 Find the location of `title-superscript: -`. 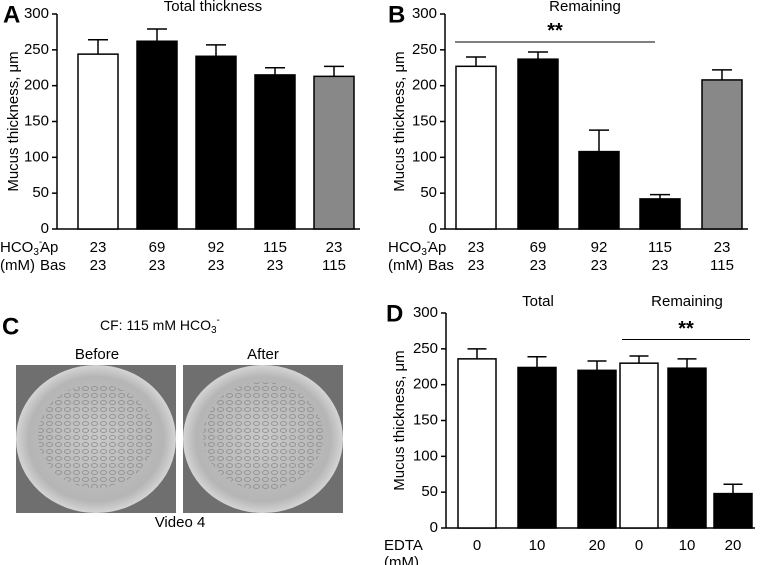

title-superscript: - is located at coordinates (218, 320).